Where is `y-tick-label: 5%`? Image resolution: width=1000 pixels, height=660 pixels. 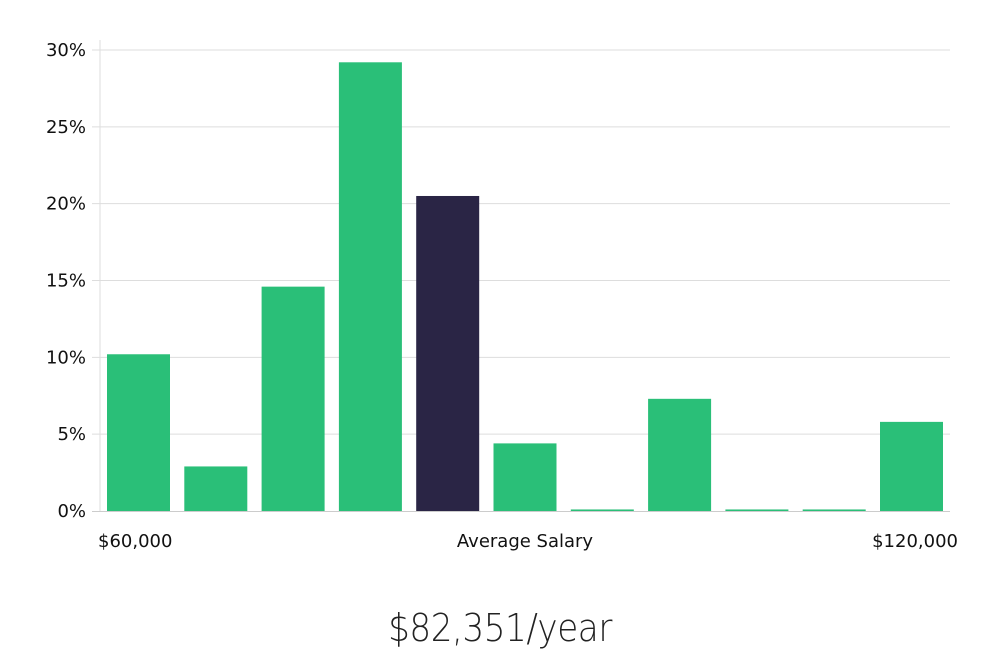
y-tick-label: 5% is located at coordinates (71, 434).